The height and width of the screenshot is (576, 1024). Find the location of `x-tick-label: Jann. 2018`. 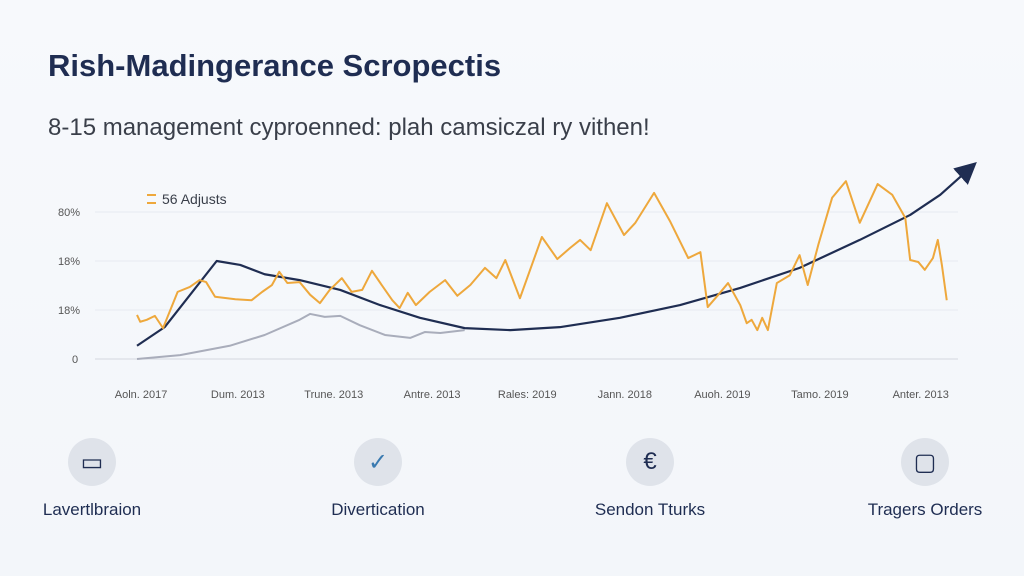

x-tick-label: Jann. 2018 is located at coordinates (625, 395).